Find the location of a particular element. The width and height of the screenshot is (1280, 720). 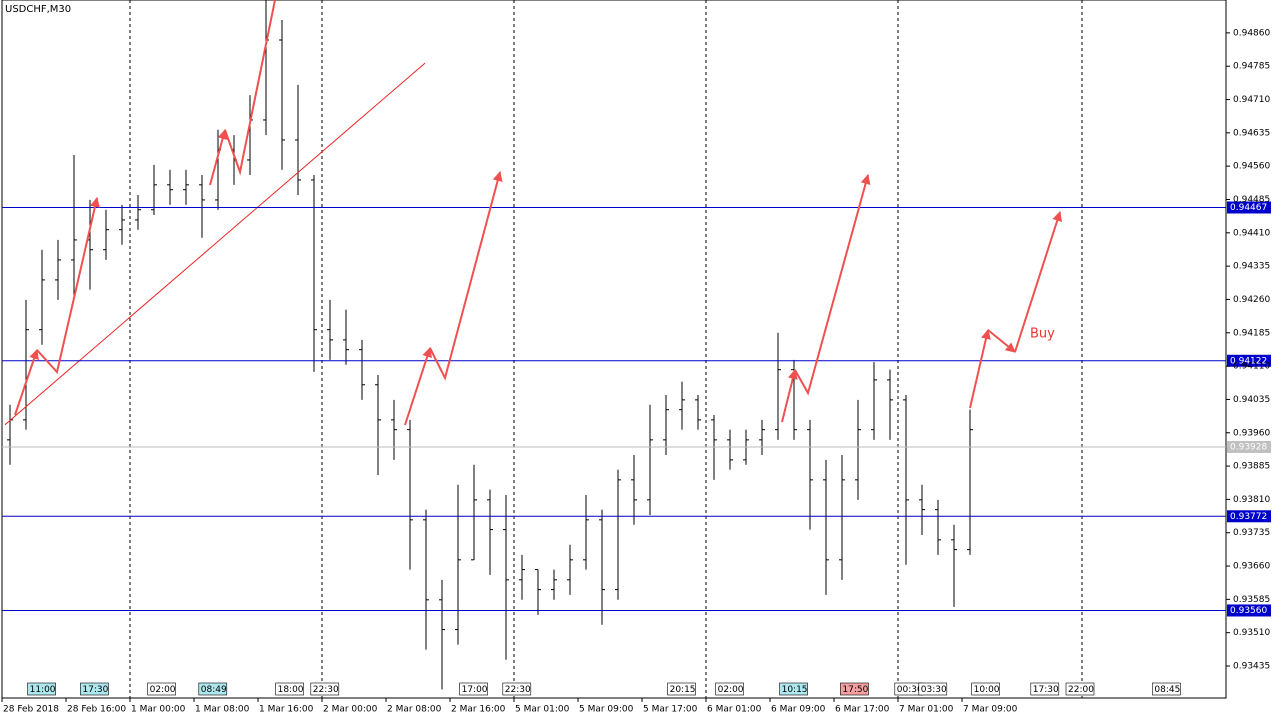

y-tick-label: 0.94485 is located at coordinates (1251, 200).